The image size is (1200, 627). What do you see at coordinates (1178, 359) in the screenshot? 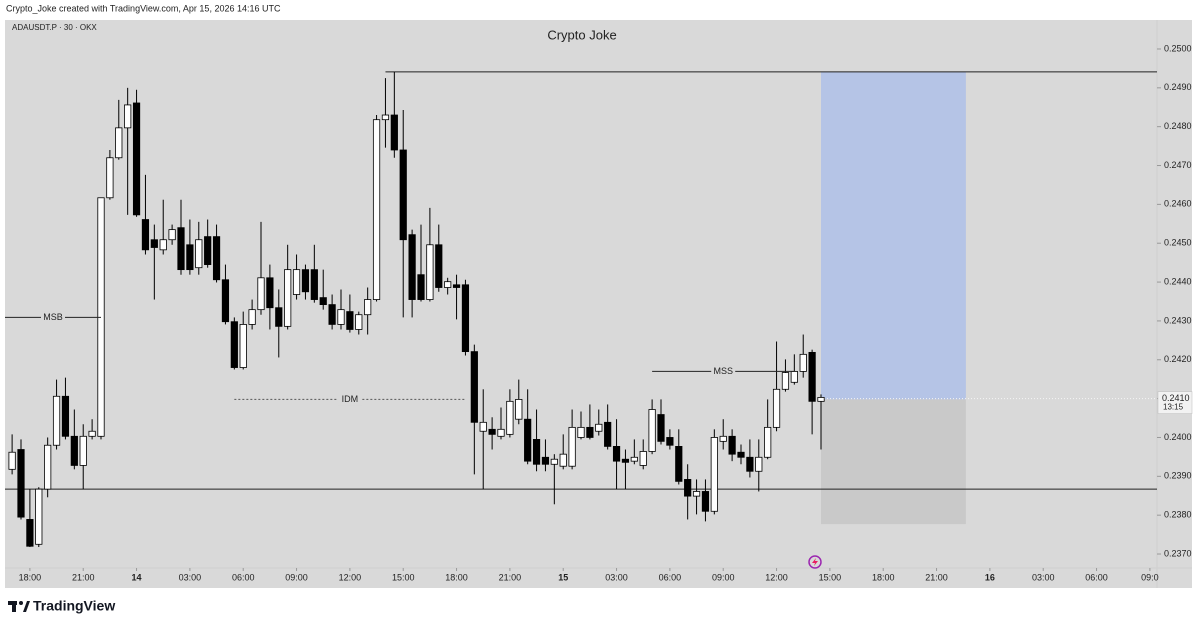
I see `y-tick-label: 0.2420` at bounding box center [1178, 359].